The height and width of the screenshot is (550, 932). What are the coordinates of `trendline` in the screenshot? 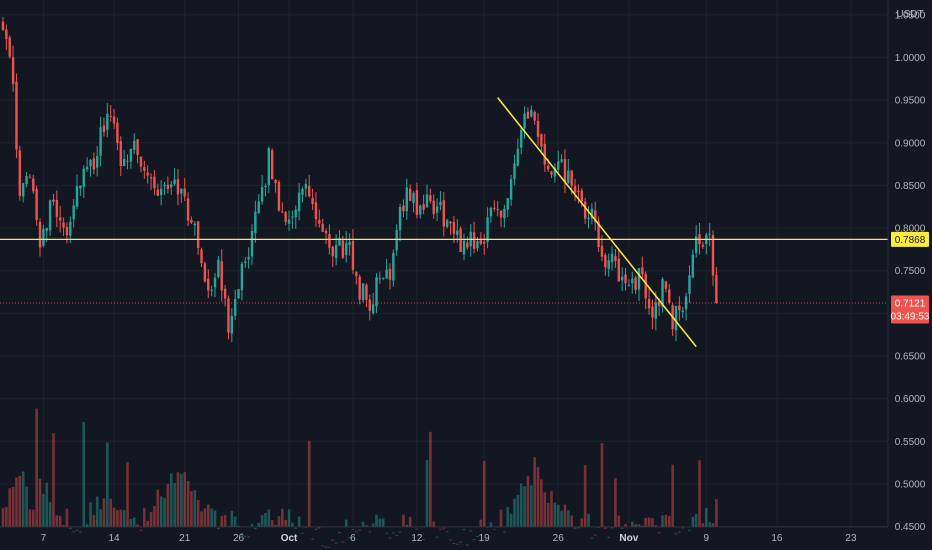 It's located at (597, 222).